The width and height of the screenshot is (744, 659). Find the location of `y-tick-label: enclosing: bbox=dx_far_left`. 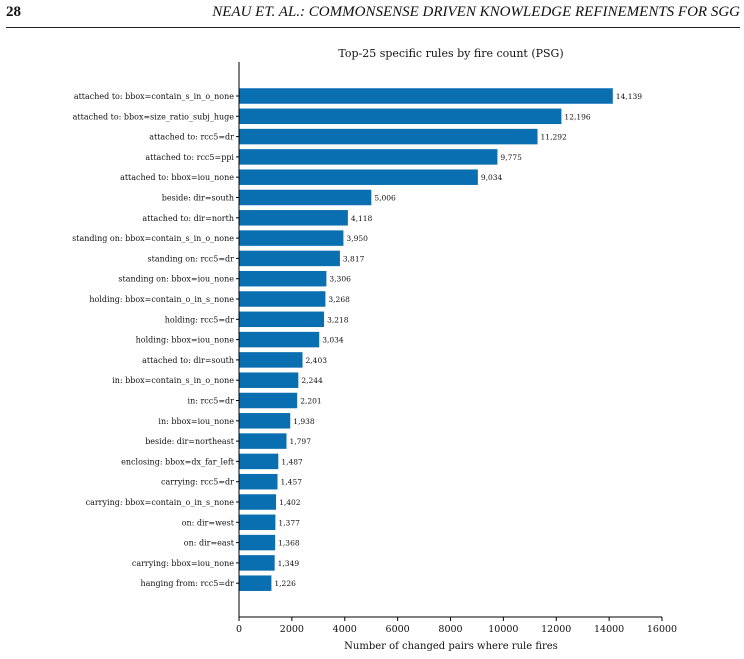

y-tick-label: enclosing: bbox=dx_far_left is located at coordinates (178, 461).